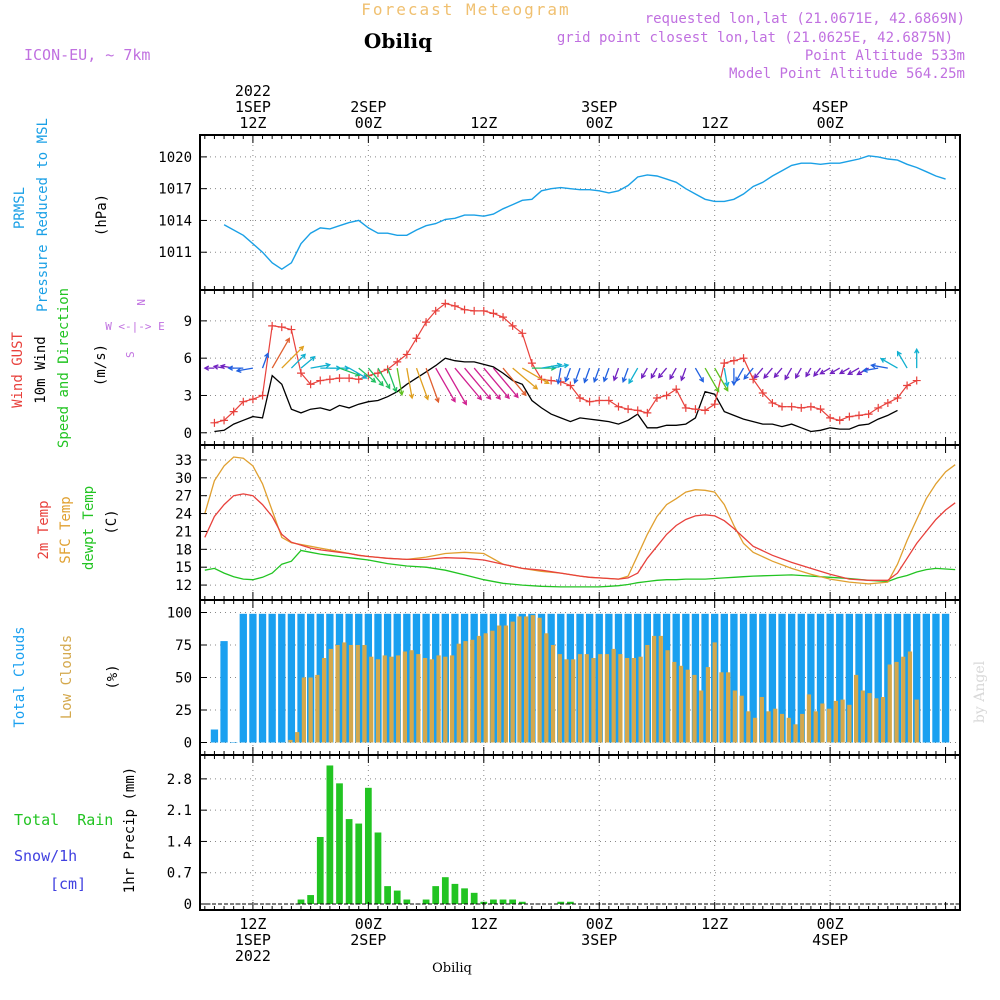 The height and width of the screenshot is (1000, 1000). What do you see at coordinates (483, 123) in the screenshot?
I see `time-label-top: 12Z` at bounding box center [483, 123].